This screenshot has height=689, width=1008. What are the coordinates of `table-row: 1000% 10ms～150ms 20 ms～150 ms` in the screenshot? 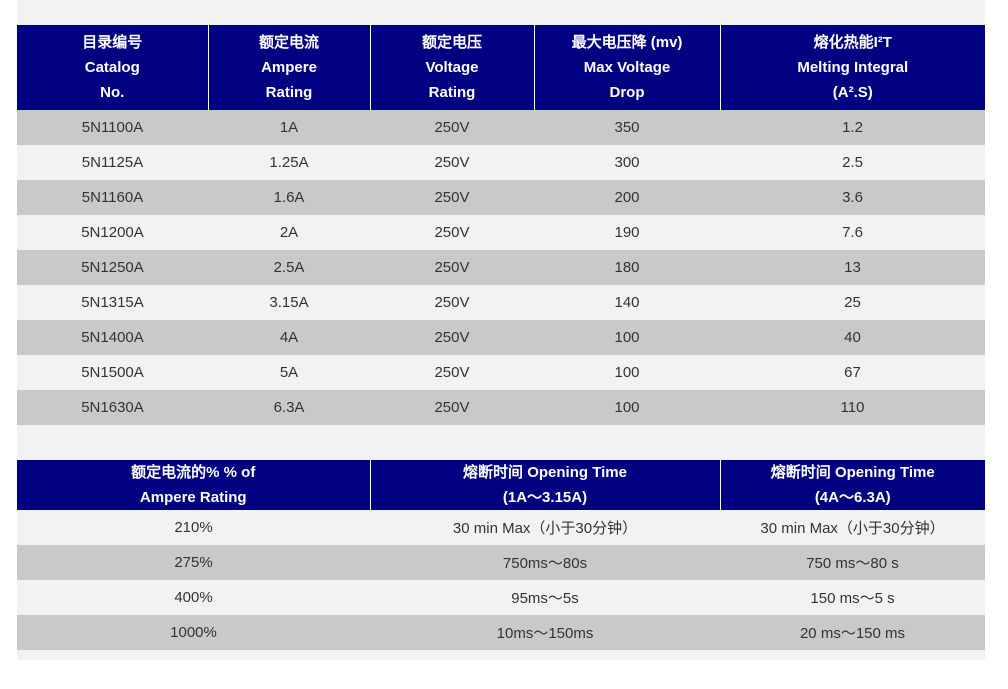 It's located at (501, 632).